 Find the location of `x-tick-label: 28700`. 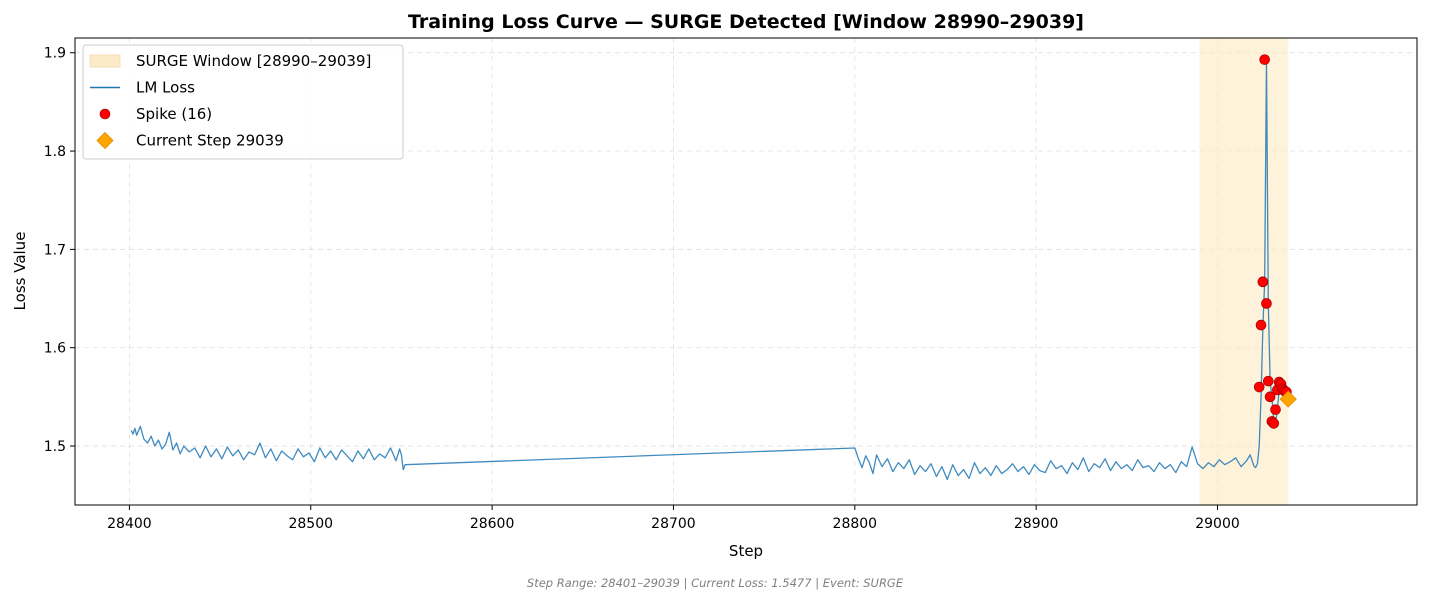

x-tick-label: 28700 is located at coordinates (673, 524).